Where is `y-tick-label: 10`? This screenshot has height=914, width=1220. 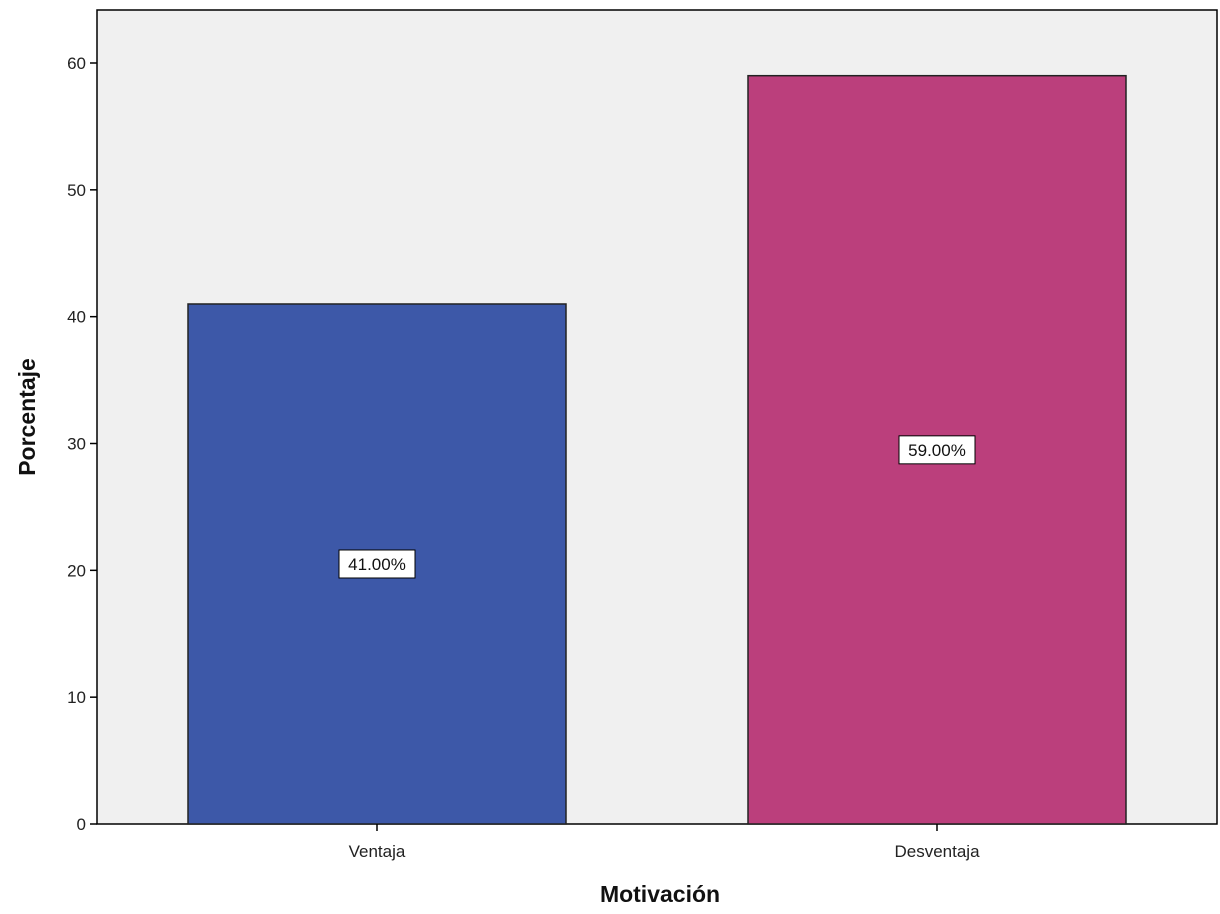 y-tick-label: 10 is located at coordinates (76, 697).